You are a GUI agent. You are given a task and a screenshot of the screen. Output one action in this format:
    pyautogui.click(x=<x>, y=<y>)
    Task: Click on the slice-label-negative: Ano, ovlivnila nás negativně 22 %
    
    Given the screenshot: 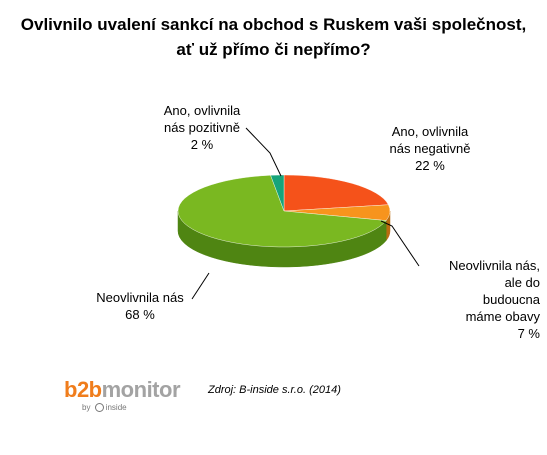 What is the action you would take?
    pyautogui.click(x=430, y=148)
    